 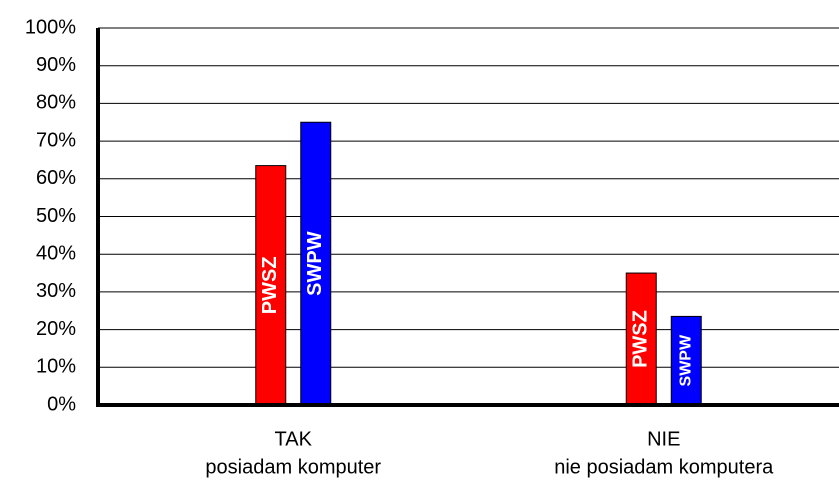 I want to click on x-tick-label: NIE, so click(x=663, y=439).